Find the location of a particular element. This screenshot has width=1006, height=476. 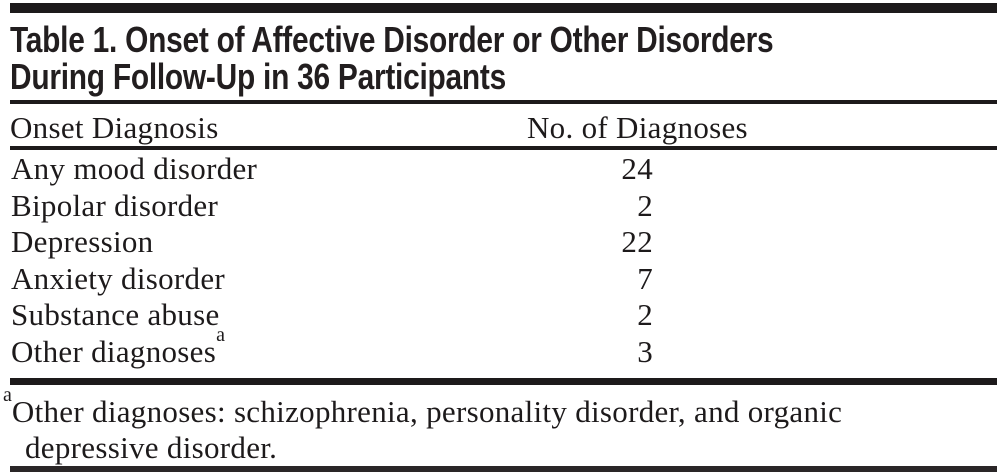

diagnosis-label-text: Depression is located at coordinates (82, 242).